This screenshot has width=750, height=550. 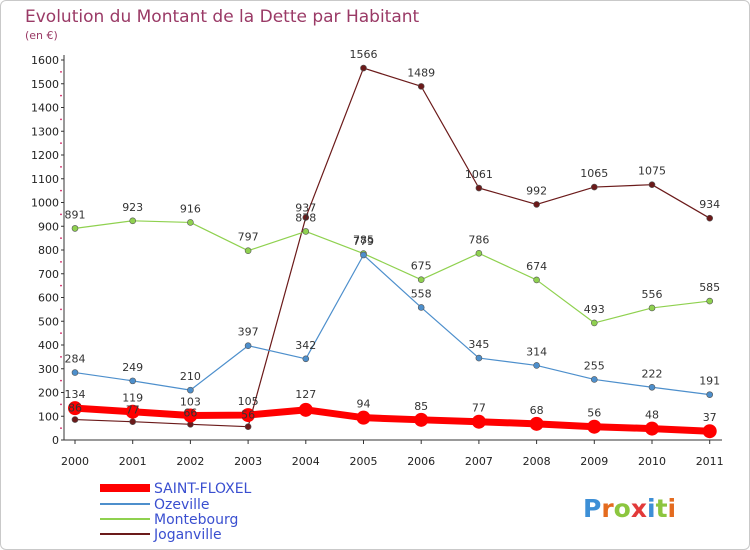 What do you see at coordinates (421, 293) in the screenshot?
I see `data-label-ozeville: 558` at bounding box center [421, 293].